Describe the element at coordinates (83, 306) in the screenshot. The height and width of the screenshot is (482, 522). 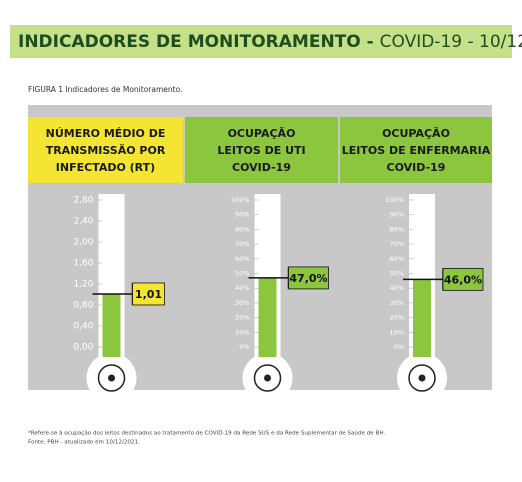
I see `y-tick-label: 0,80` at that location.